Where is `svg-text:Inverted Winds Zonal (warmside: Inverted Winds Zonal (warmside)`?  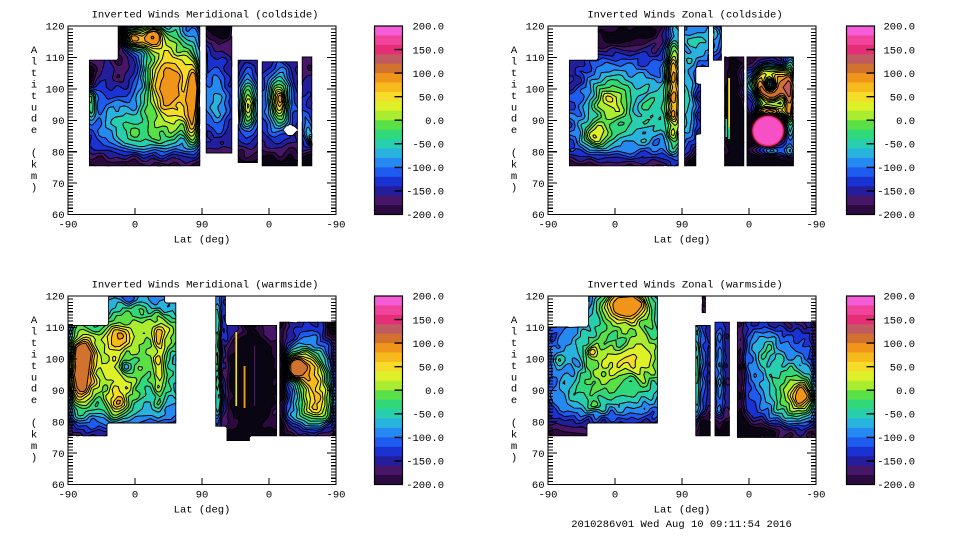
svg-text:Inverted Winds Zonal (warmside: Inverted Winds Zonal (warmside) is located at coordinates (684, 286).